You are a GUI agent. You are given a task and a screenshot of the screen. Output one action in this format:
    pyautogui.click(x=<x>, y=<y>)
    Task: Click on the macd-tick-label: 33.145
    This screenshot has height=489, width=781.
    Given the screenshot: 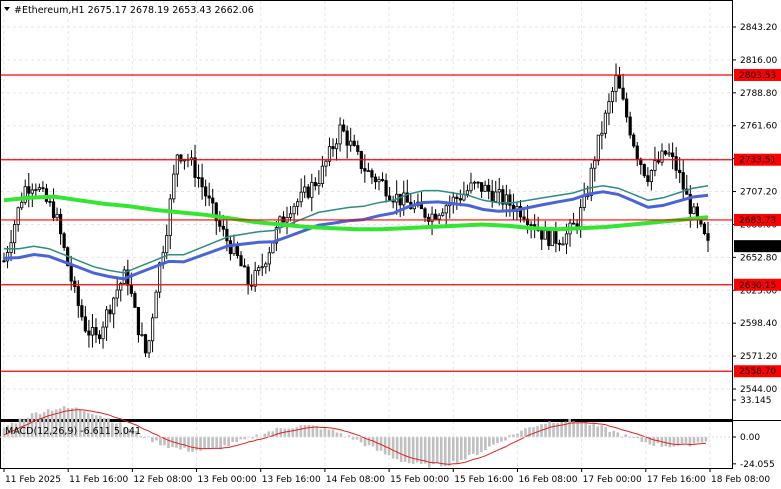 What is the action you would take?
    pyautogui.click(x=756, y=401)
    